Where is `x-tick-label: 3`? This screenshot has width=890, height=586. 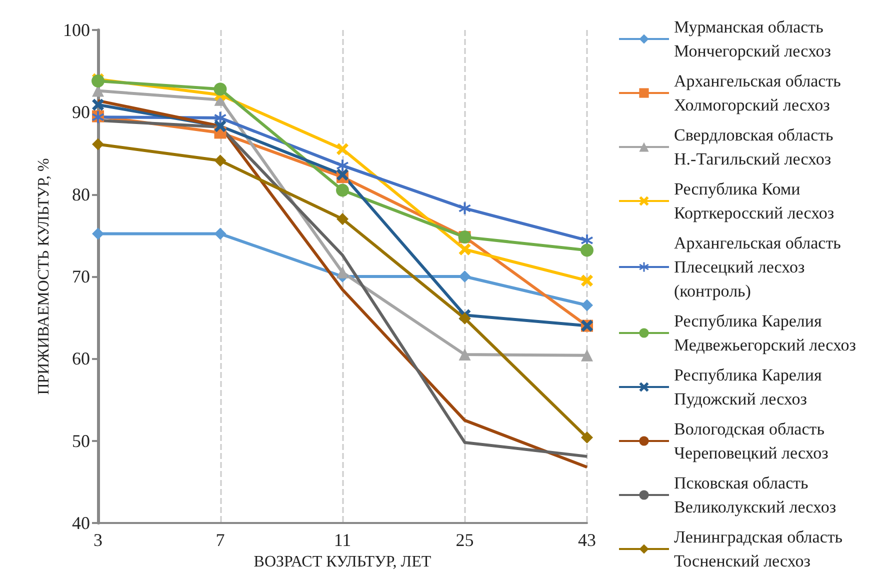
x-tick-label: 3 is located at coordinates (98, 540).